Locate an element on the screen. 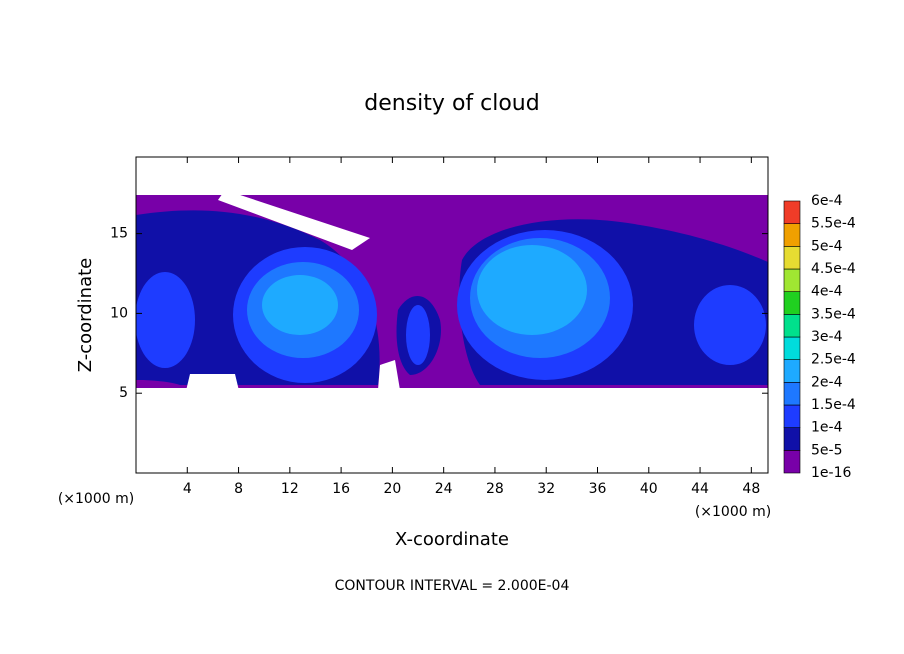 The width and height of the screenshot is (904, 654). x-axis-title: X-coordinate is located at coordinates (452, 539).